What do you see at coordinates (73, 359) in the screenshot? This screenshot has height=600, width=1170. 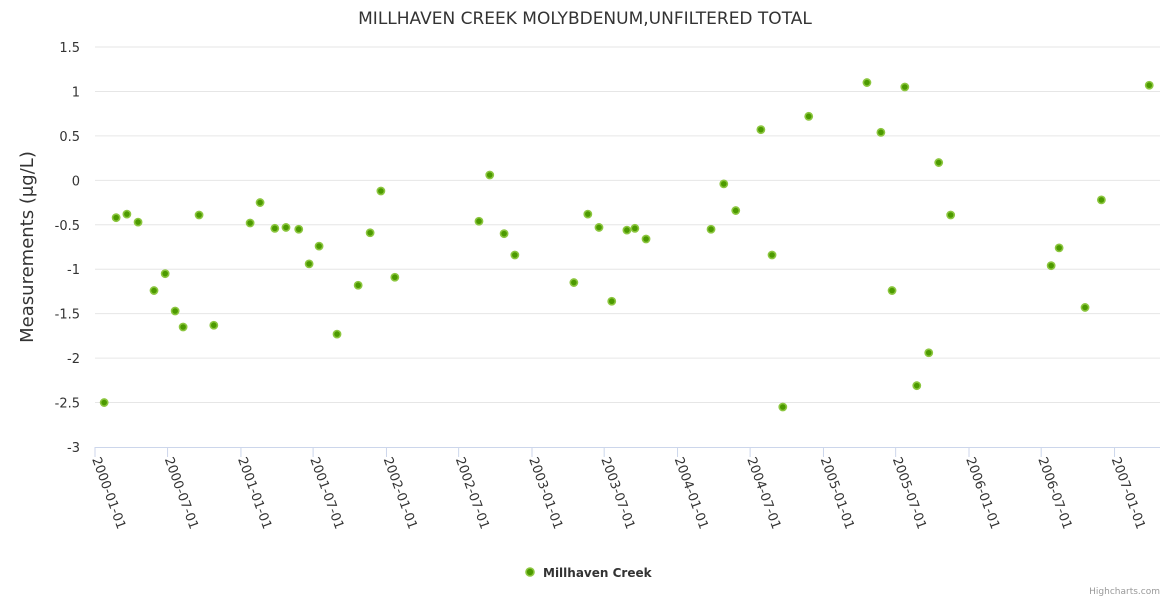 I see `y-tick-label: -2` at bounding box center [73, 359].